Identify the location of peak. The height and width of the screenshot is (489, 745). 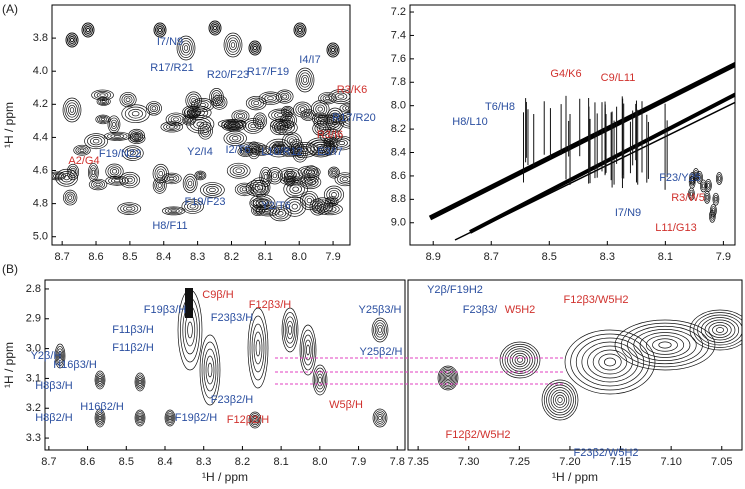
(189, 303).